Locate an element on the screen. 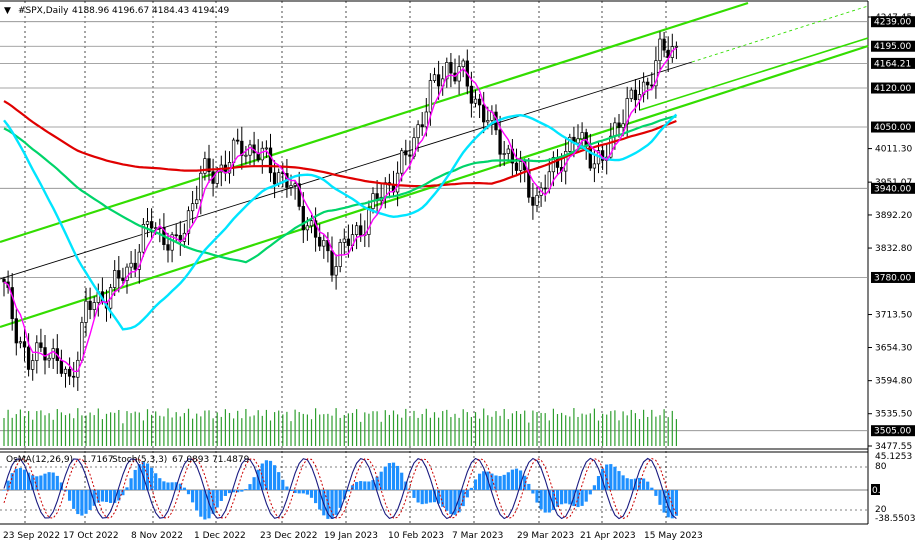  price-tick-label: 3654.30 is located at coordinates (893, 349).